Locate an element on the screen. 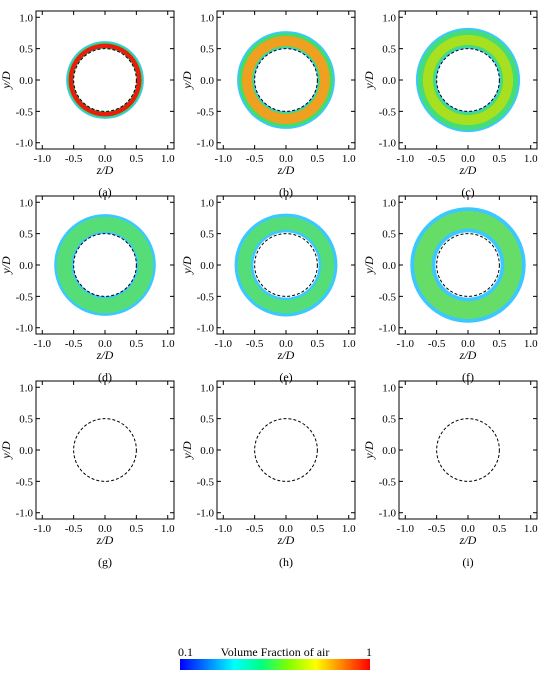  panel-caption: (h) is located at coordinates (286, 562).